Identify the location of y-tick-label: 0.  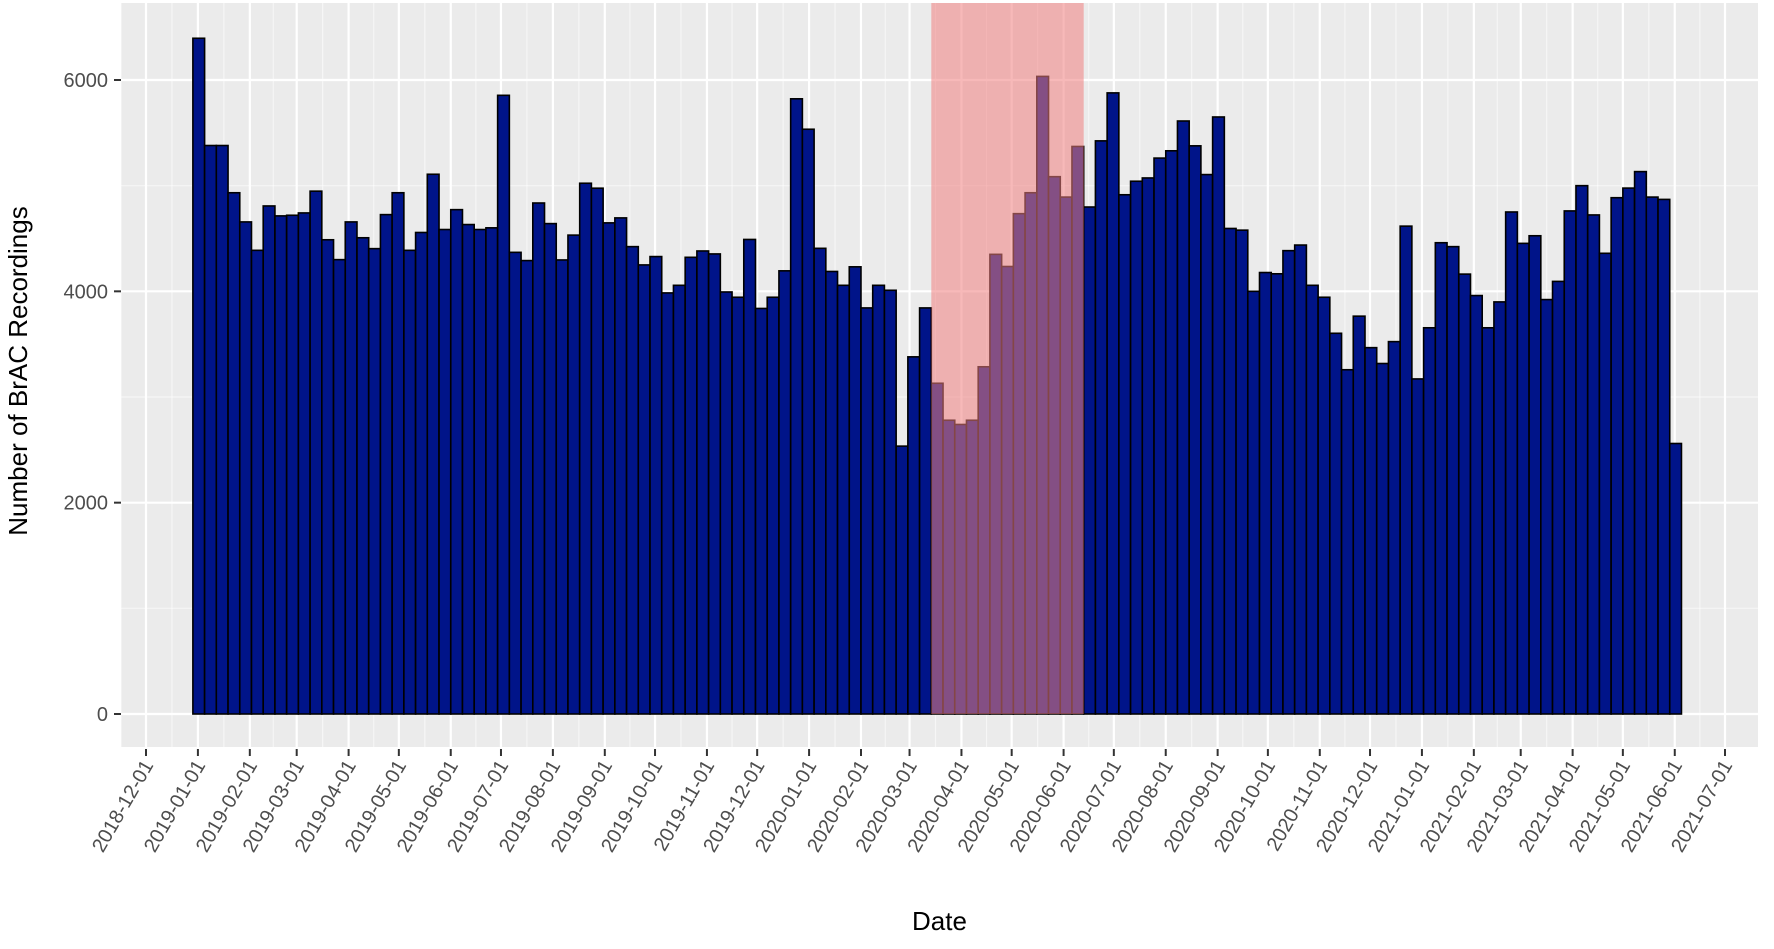
(102, 715).